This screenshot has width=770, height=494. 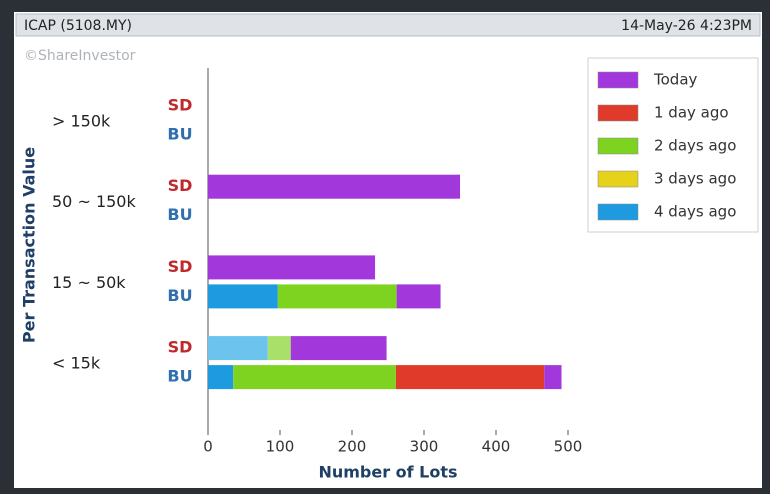 What do you see at coordinates (352, 447) in the screenshot?
I see `x-tick-label: 200` at bounding box center [352, 447].